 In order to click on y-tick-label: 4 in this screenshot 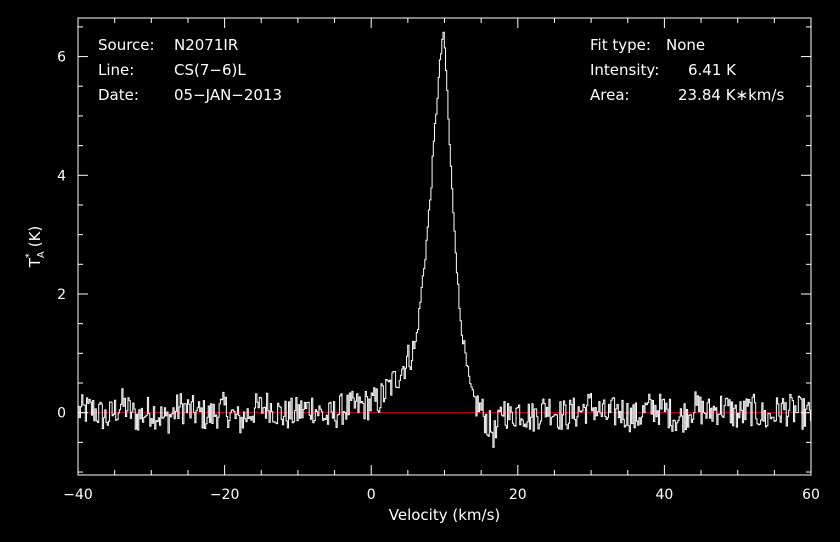, I will do `click(61, 176)`.